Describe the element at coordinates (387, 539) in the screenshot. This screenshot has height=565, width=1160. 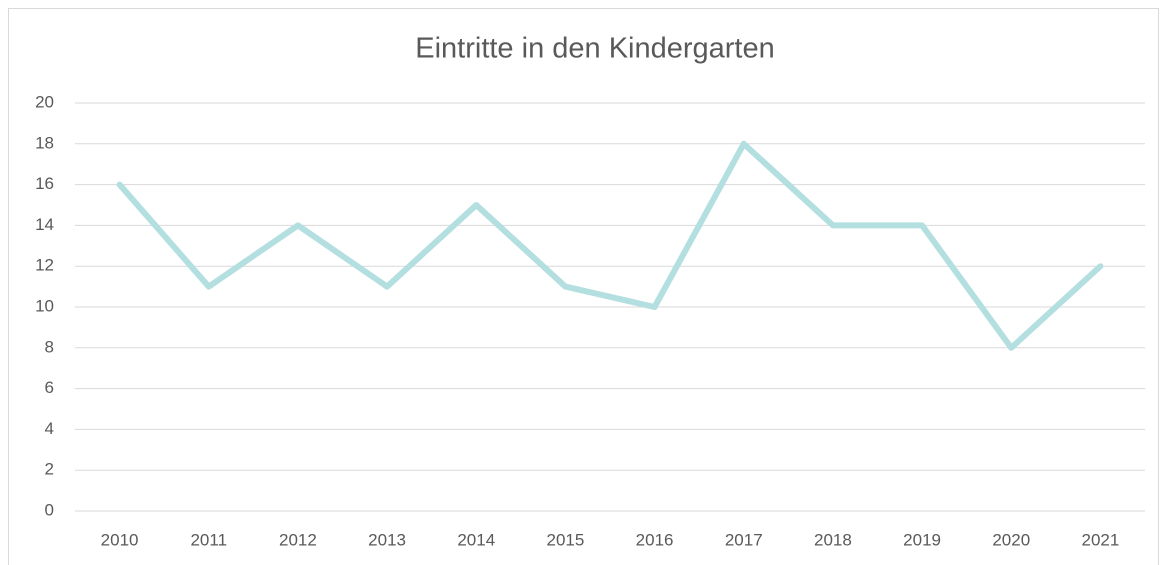
I see `x-tick-label: 2013` at that location.